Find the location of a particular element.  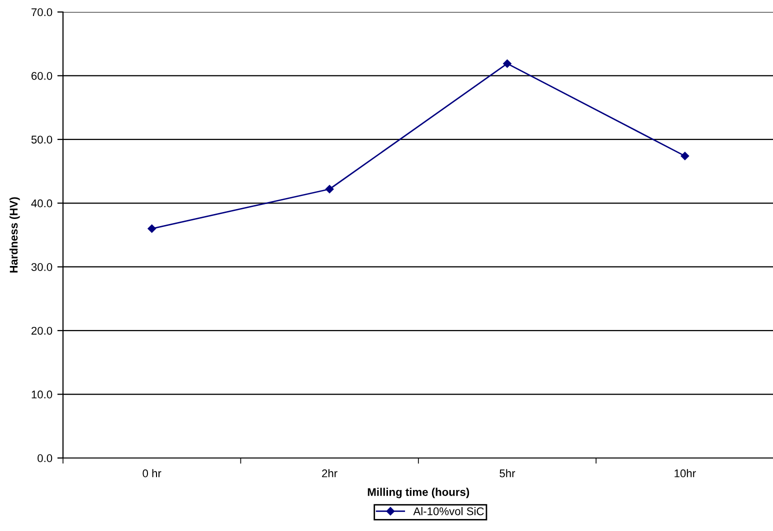

x-tick-label: 0 hr is located at coordinates (152, 473).